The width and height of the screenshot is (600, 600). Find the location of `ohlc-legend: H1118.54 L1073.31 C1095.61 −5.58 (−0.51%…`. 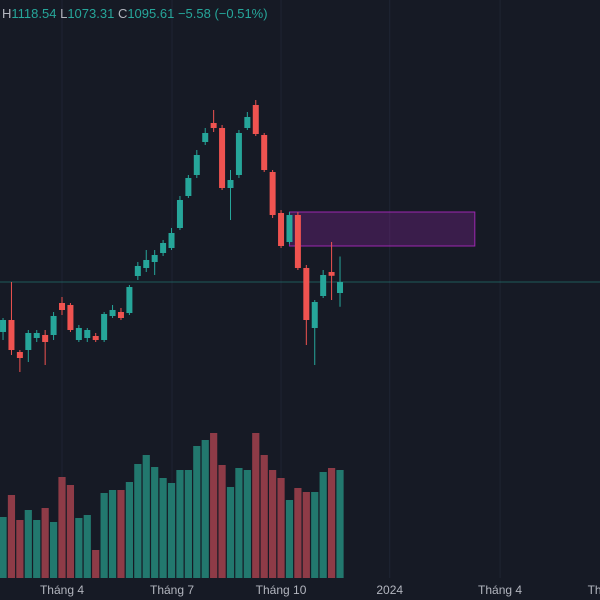

ohlc-legend: H1118.54 L1073.31 C1095.61 −5.58 (−0.51%… is located at coordinates (135, 13).